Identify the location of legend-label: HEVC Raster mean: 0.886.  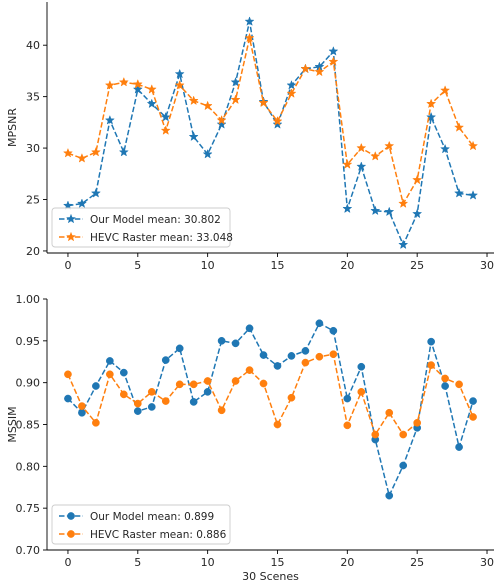
(158, 535).